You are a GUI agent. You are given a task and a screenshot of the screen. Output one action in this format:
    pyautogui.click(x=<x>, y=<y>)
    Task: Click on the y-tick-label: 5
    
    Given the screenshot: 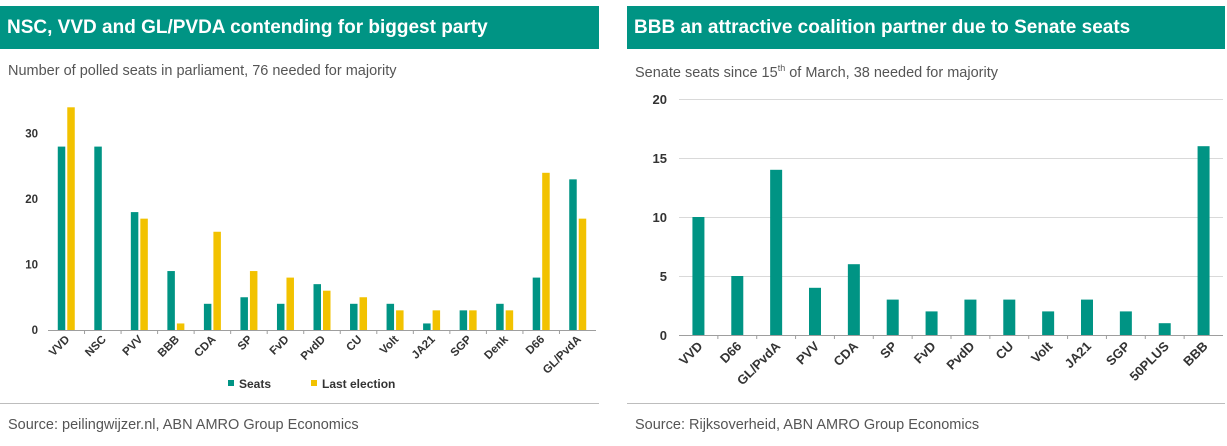 What is the action you would take?
    pyautogui.click(x=663, y=276)
    